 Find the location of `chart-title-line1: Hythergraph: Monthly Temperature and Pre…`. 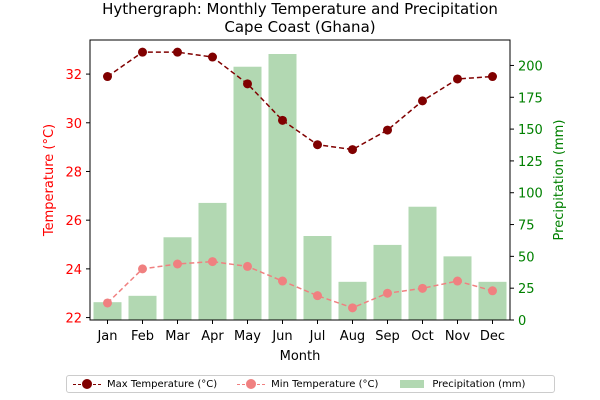

chart-title-line1: Hythergraph: Monthly Temperature and Pre… is located at coordinates (300, 9).